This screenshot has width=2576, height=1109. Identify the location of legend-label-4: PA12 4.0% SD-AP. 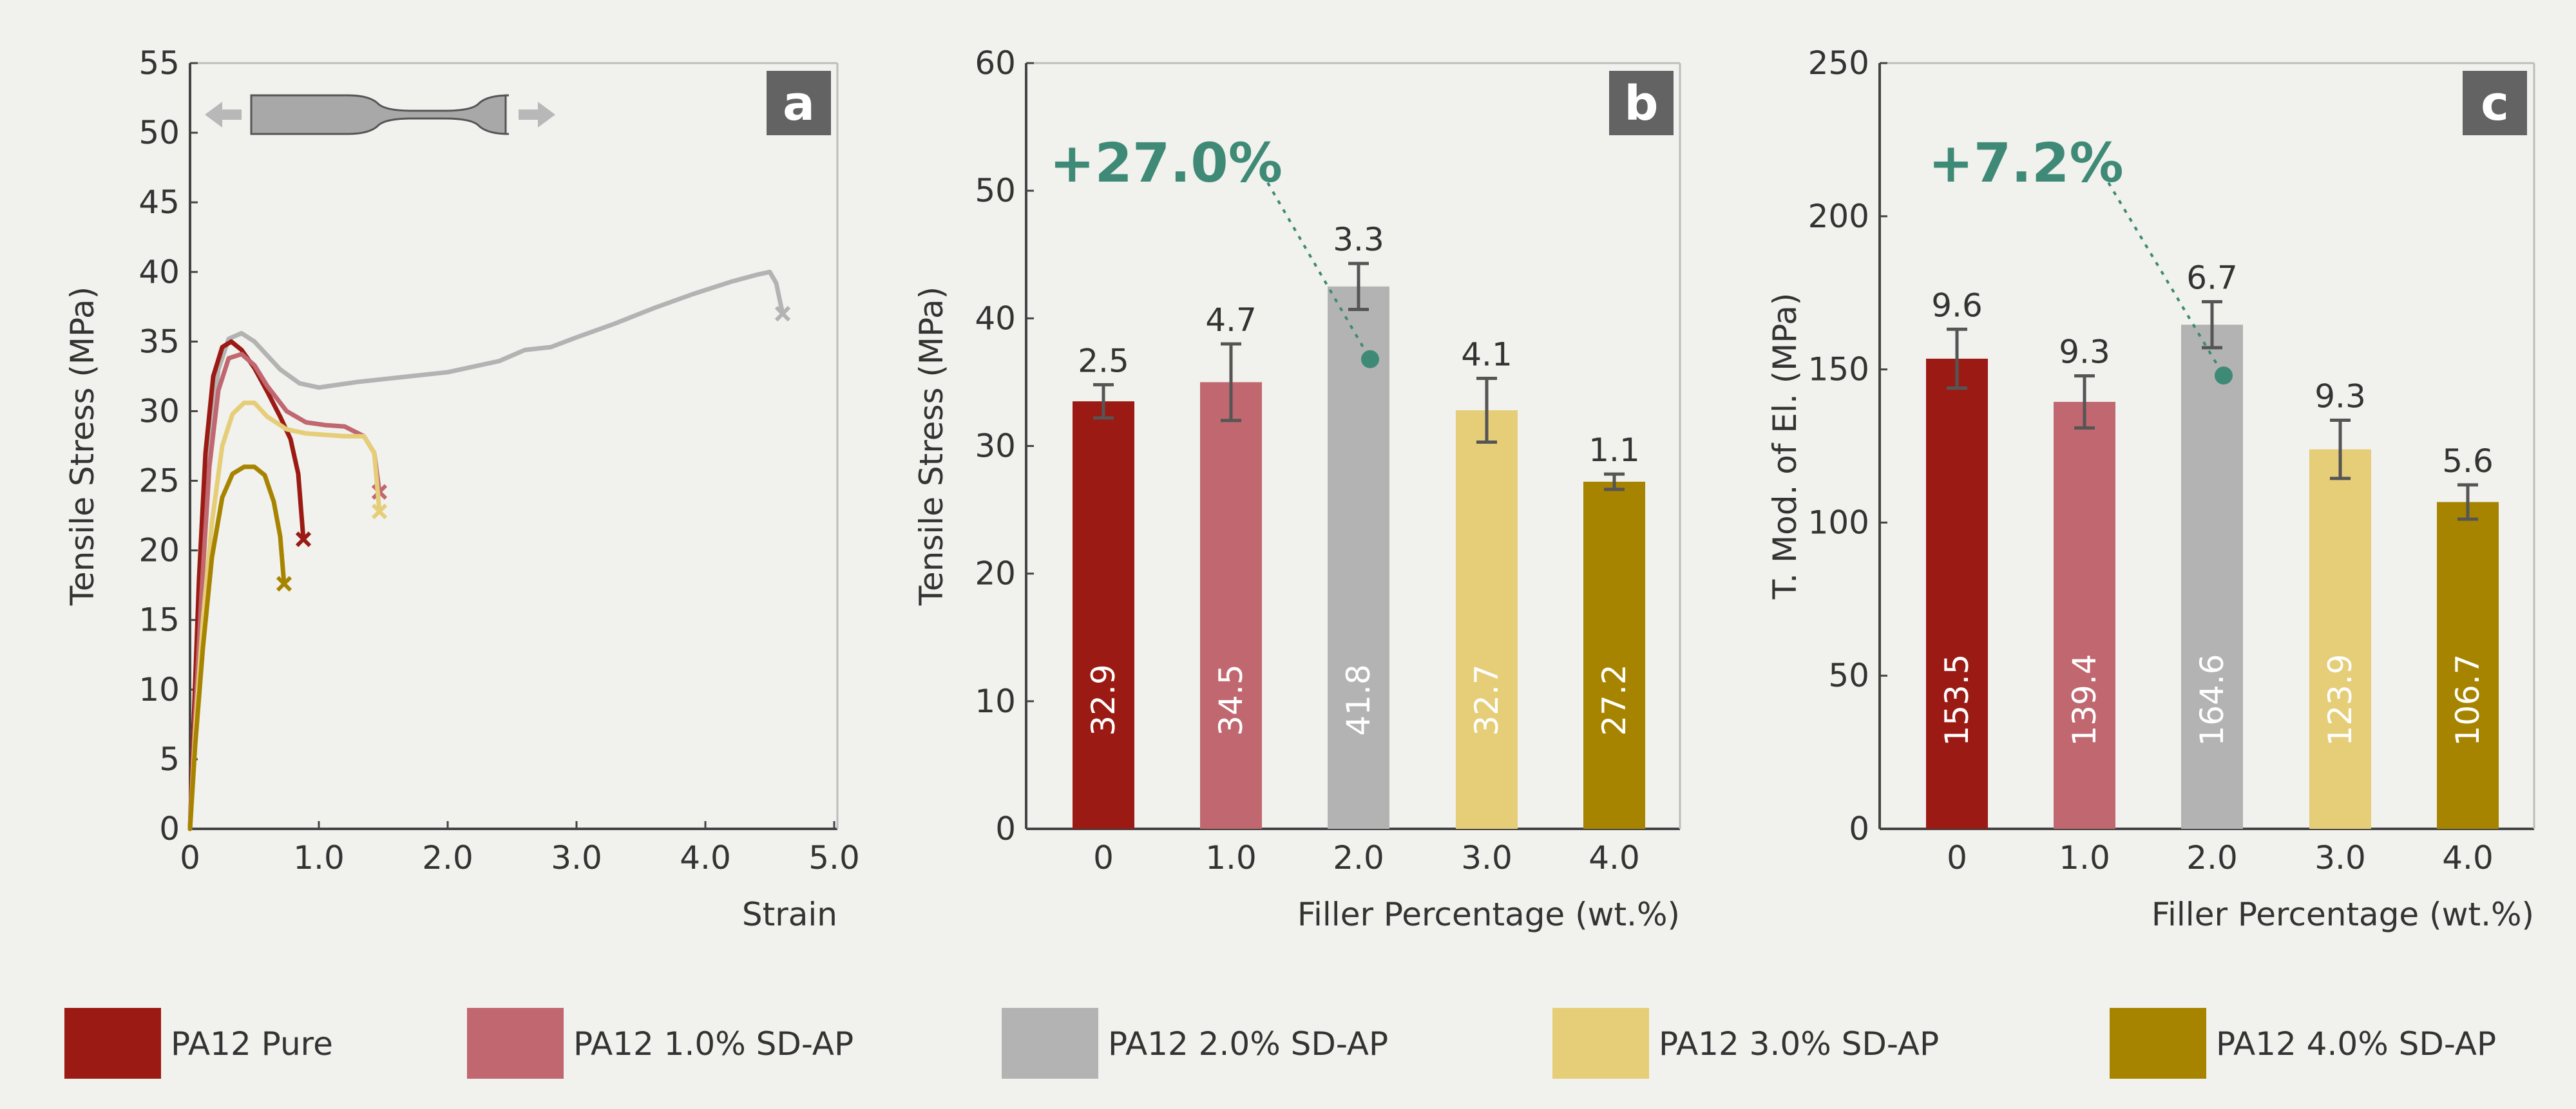
(2356, 1044).